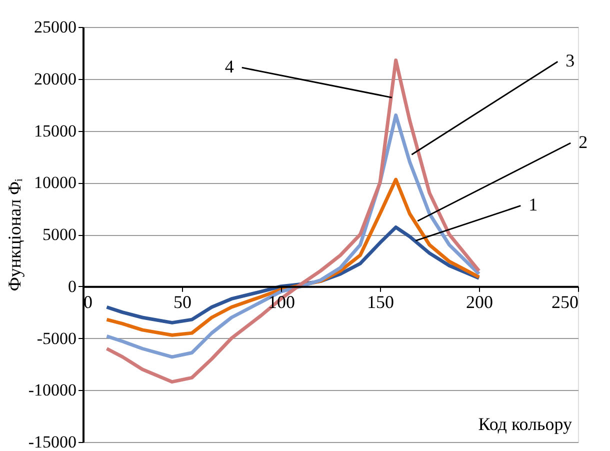  I want to click on x-tick-label: 100, so click(281, 302).